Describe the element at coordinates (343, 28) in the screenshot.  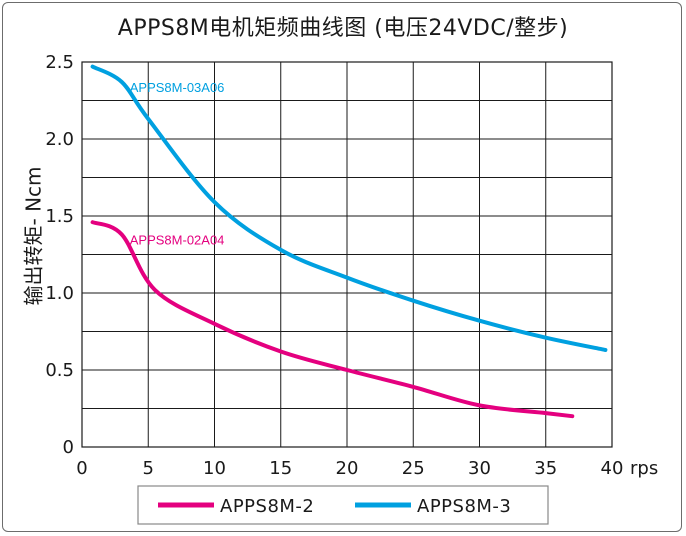
I see `chart-title: APPS8M电机矩频曲线图 (电压24VDC/整步)` at that location.